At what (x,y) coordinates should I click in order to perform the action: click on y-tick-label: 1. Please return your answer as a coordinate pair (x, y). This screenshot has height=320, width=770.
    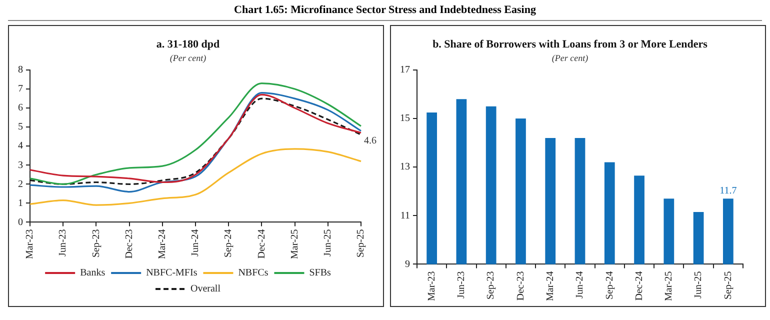
    Looking at the image, I should click on (20, 203).